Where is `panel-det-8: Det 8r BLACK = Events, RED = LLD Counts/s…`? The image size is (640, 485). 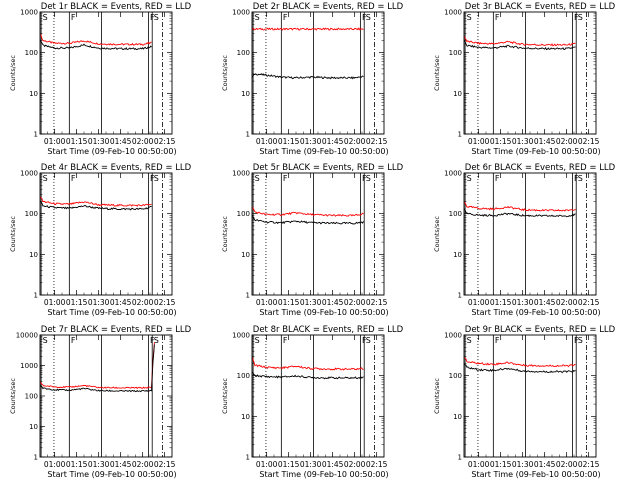
panel-det-8: Det 8r BLACK = Events, RED = LLD Counts/s… is located at coordinates (312, 402).